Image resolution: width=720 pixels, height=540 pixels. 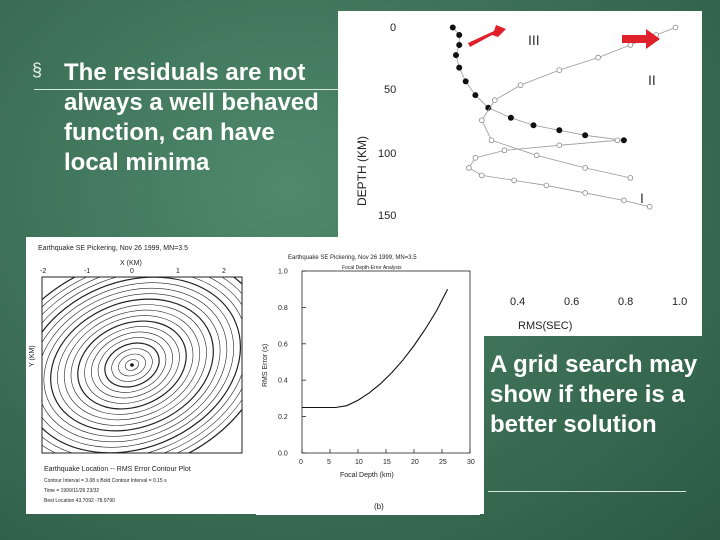 What do you see at coordinates (443, 462) in the screenshot?
I see `rms-xtick-label: 25` at bounding box center [443, 462].